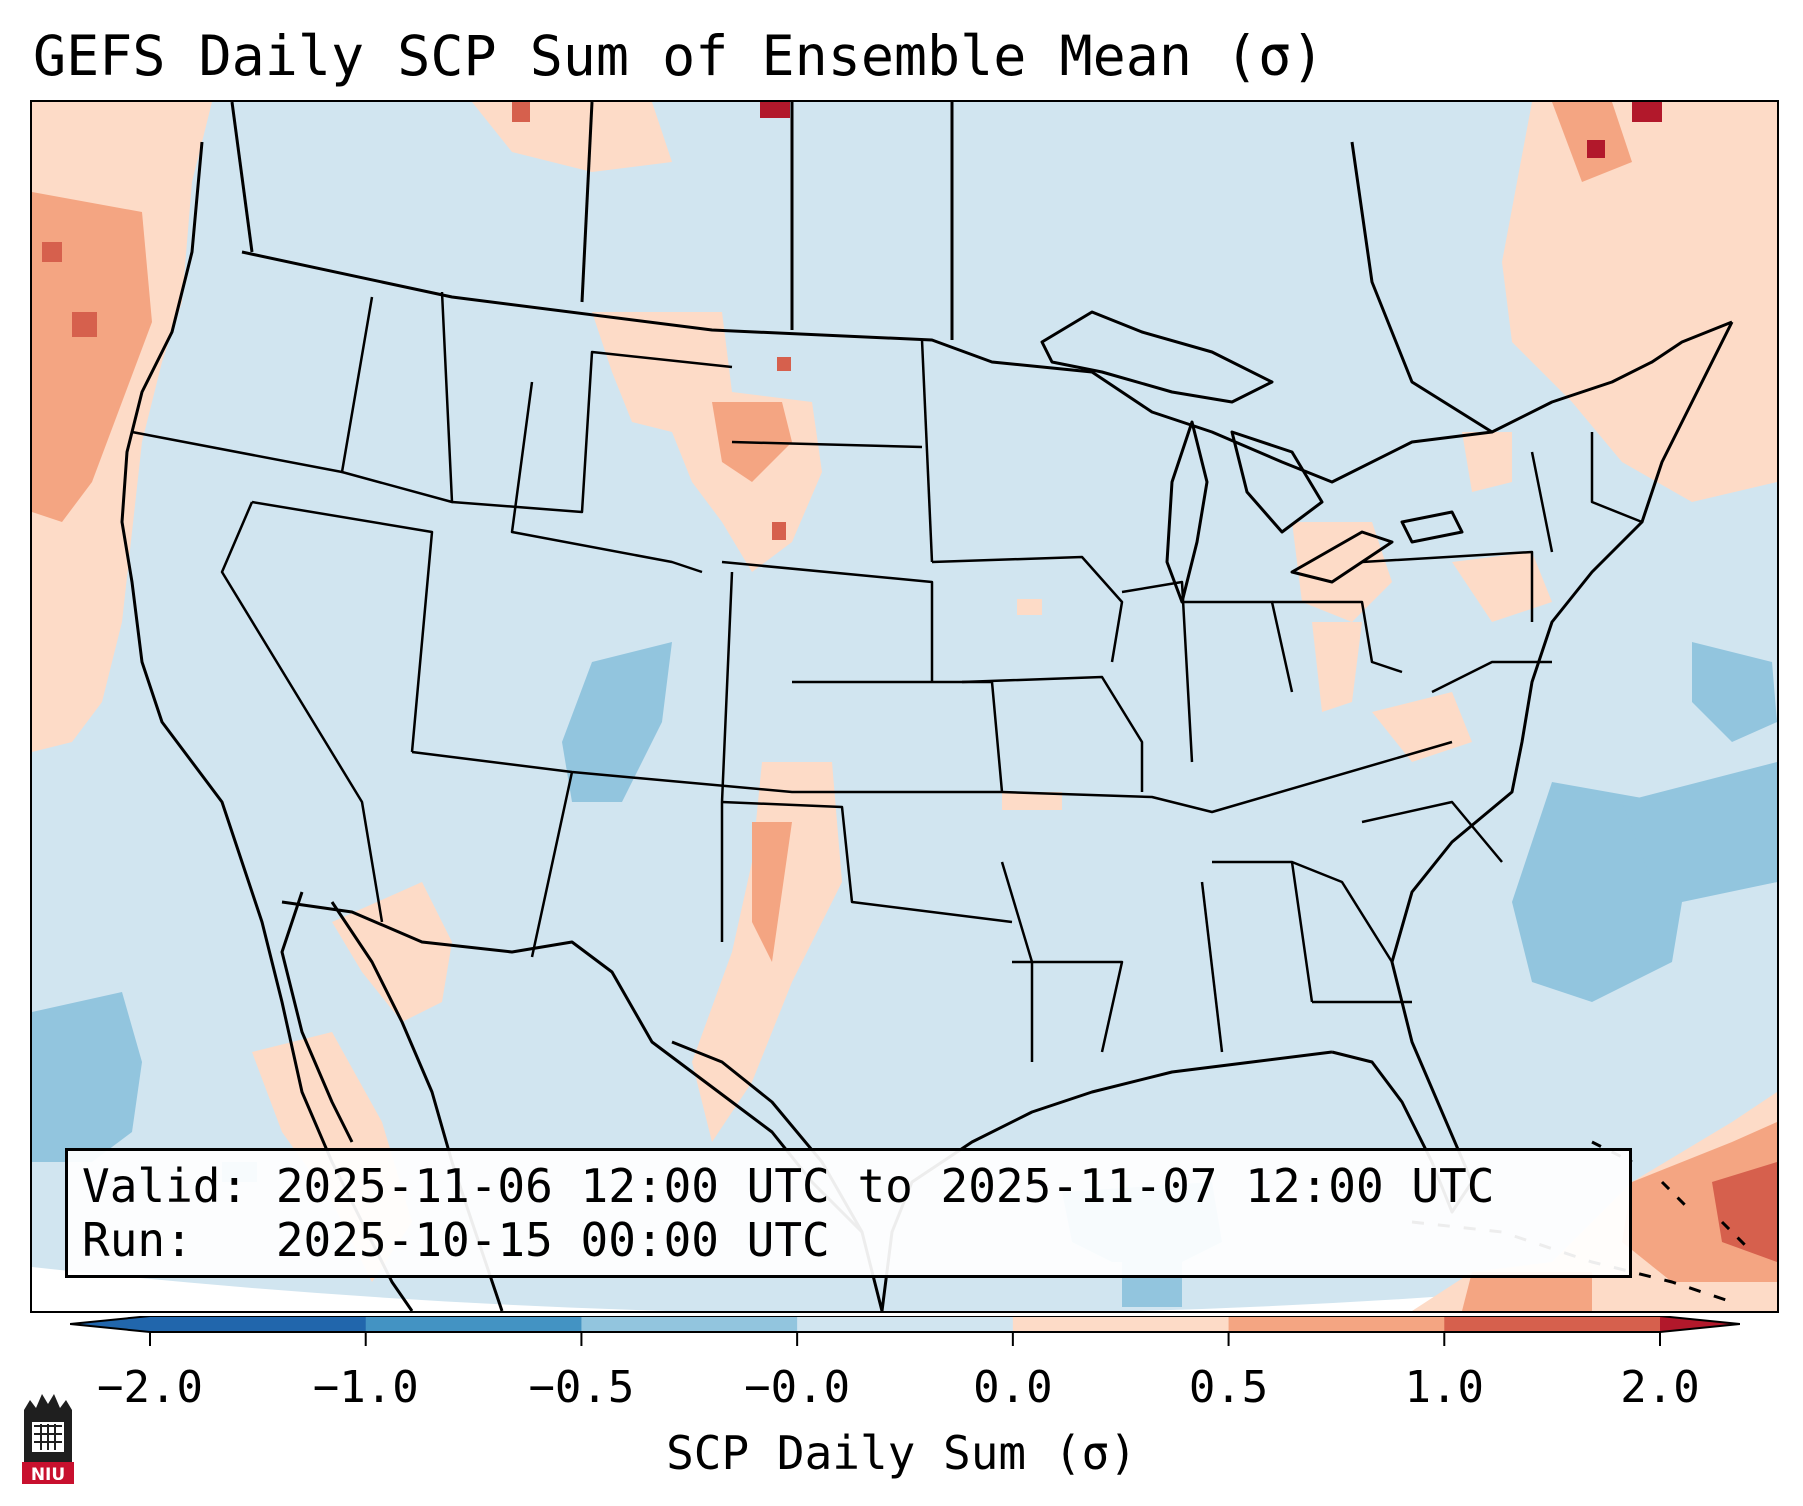  Describe the element at coordinates (1277, 482) in the screenshot. I see `lake-huron` at that location.